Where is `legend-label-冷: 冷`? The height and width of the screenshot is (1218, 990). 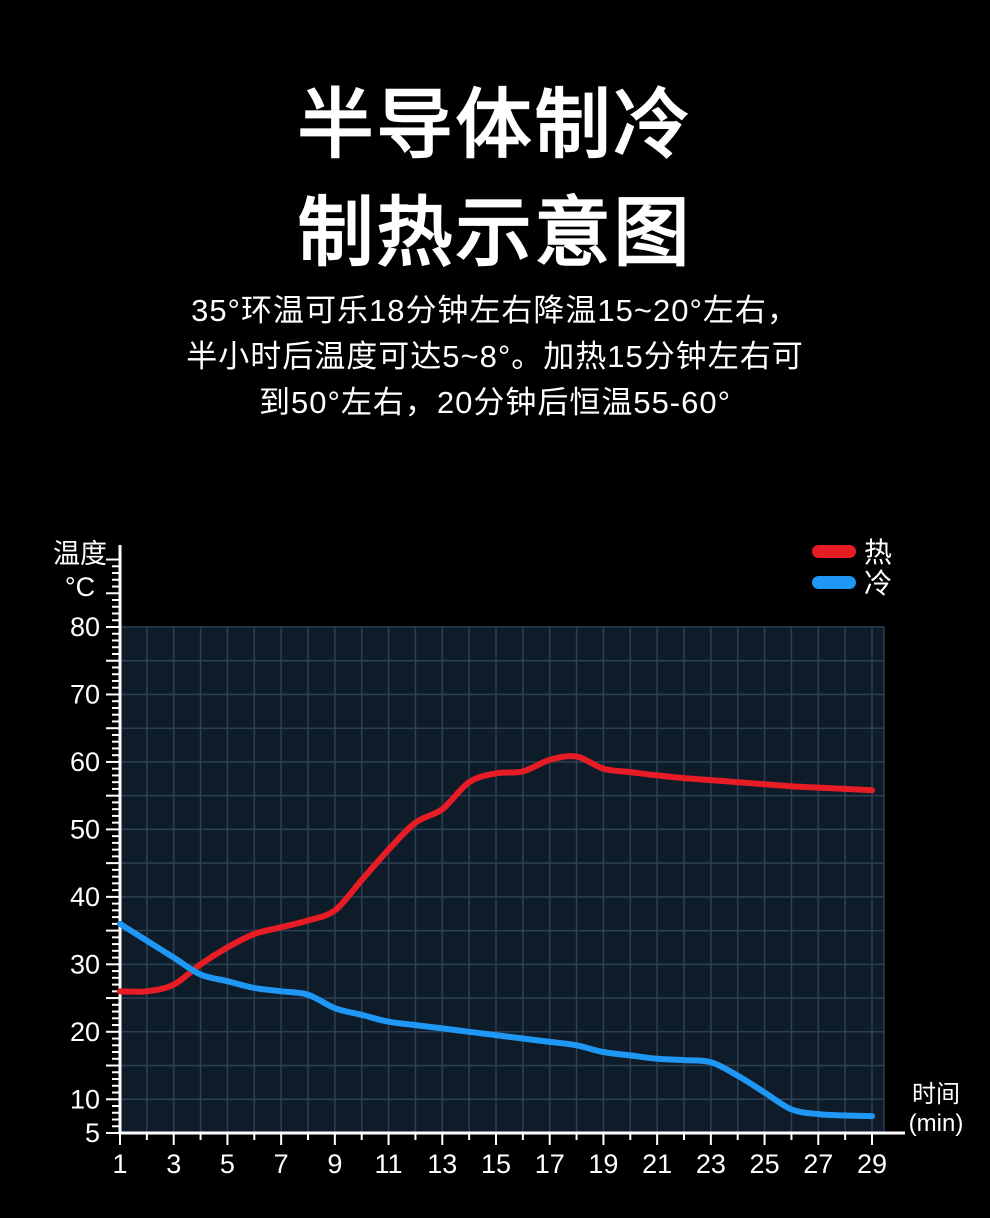
legend-label-冷: 冷 is located at coordinates (878, 583).